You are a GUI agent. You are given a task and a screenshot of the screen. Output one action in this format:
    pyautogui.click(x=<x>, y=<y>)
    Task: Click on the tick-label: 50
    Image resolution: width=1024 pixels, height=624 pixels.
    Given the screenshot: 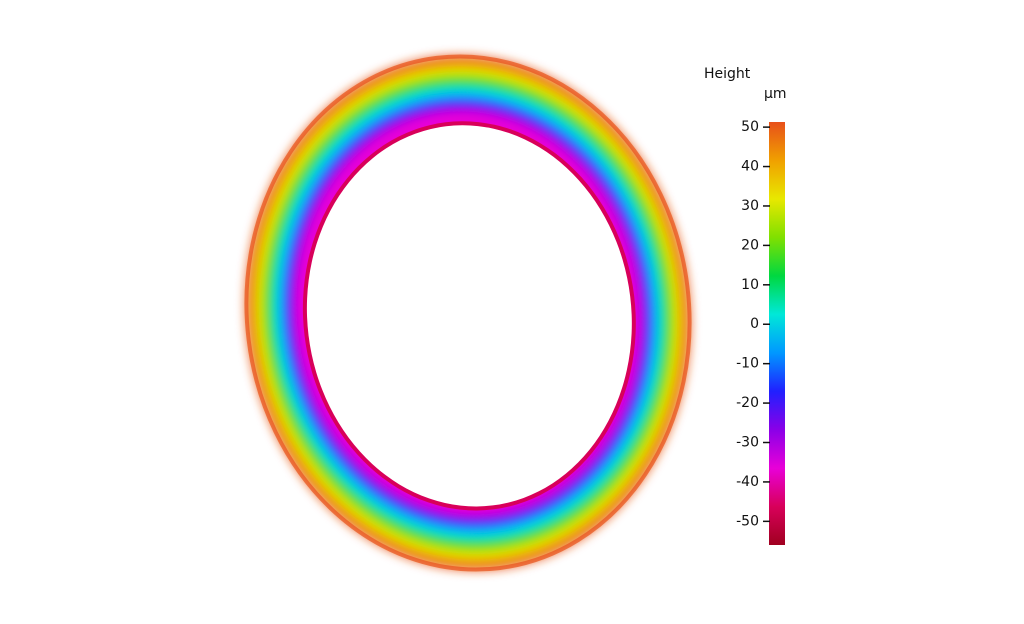 What is the action you would take?
    pyautogui.click(x=750, y=127)
    